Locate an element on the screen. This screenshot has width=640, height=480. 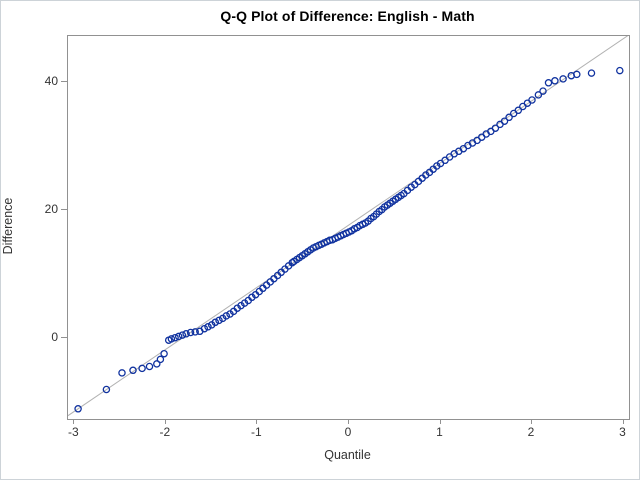
chart-title: Q-Q Plot of Difference: English - Math is located at coordinates (347, 16).